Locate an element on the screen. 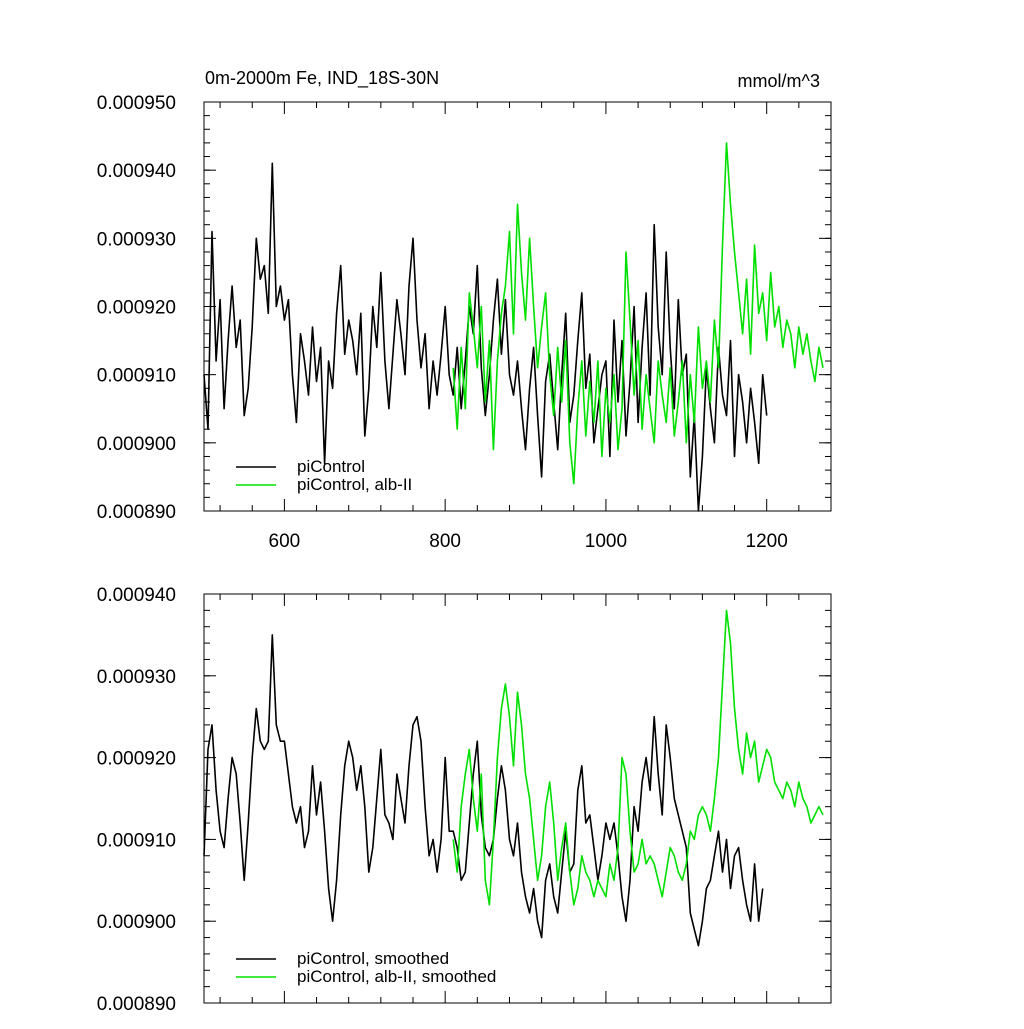  bottom-y-tick-label: 0.000890 is located at coordinates (136, 1004).